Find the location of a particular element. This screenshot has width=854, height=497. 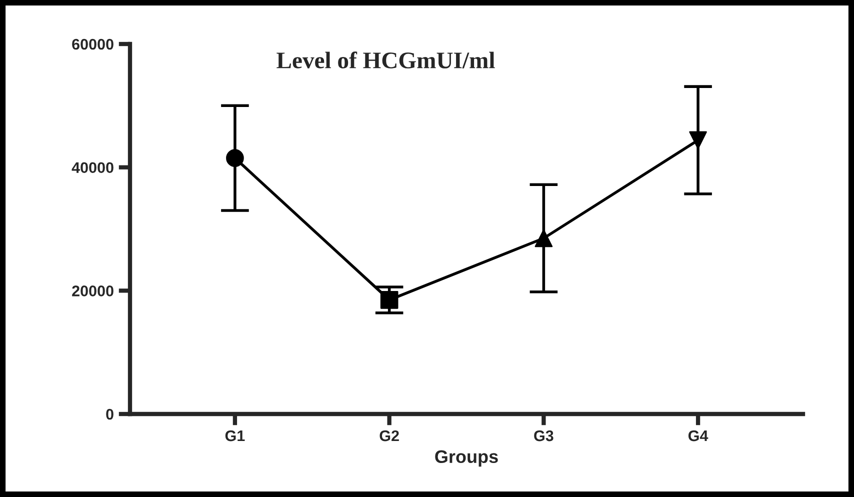

y-tick-label: 60000 is located at coordinates (93, 44).